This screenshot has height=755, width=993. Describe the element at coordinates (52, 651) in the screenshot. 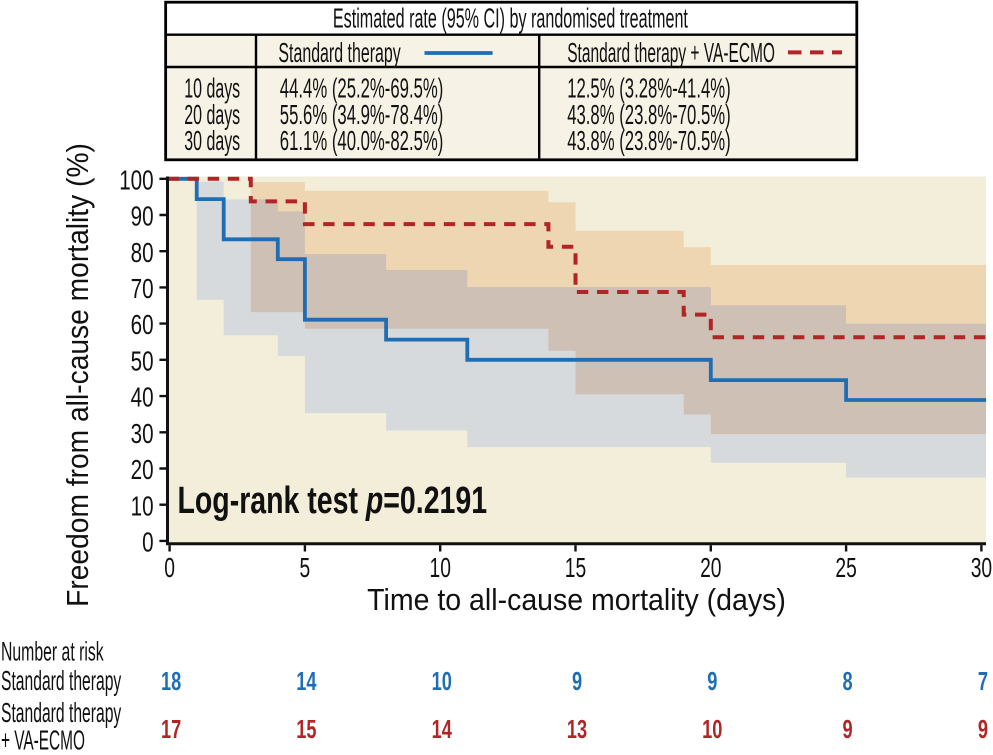

I see `svg-text: Number at risk` at that location.